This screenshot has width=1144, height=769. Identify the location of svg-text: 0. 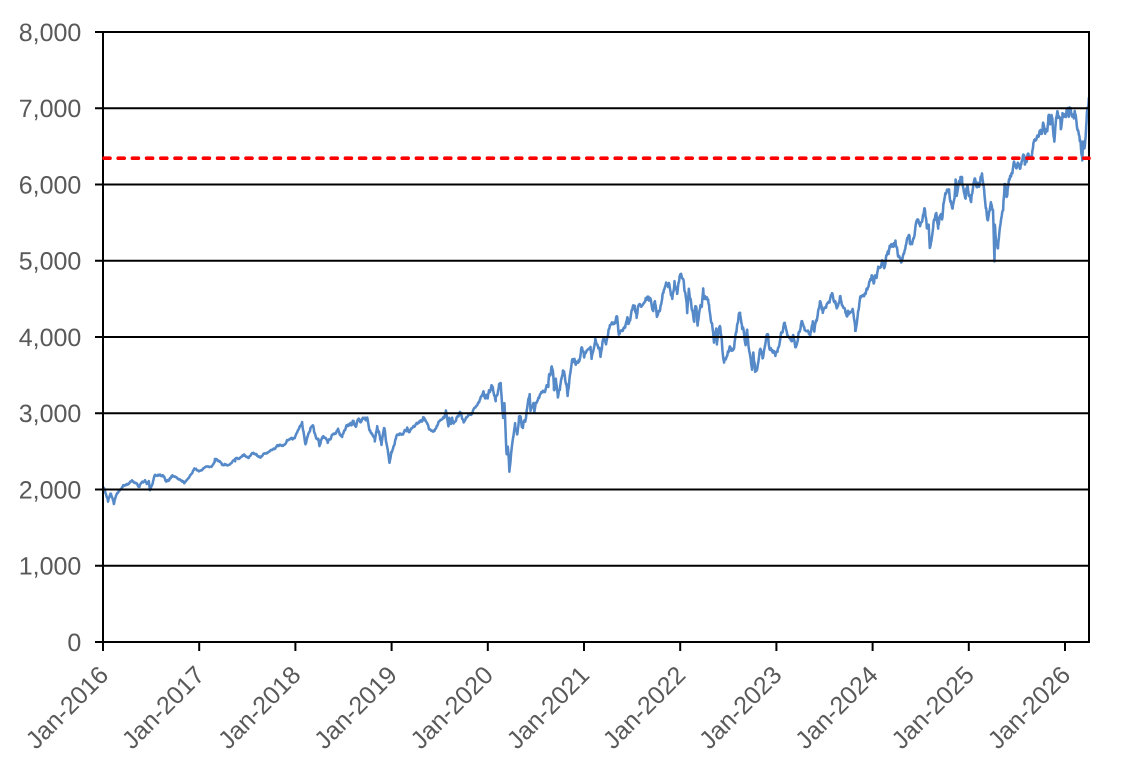
(74, 643).